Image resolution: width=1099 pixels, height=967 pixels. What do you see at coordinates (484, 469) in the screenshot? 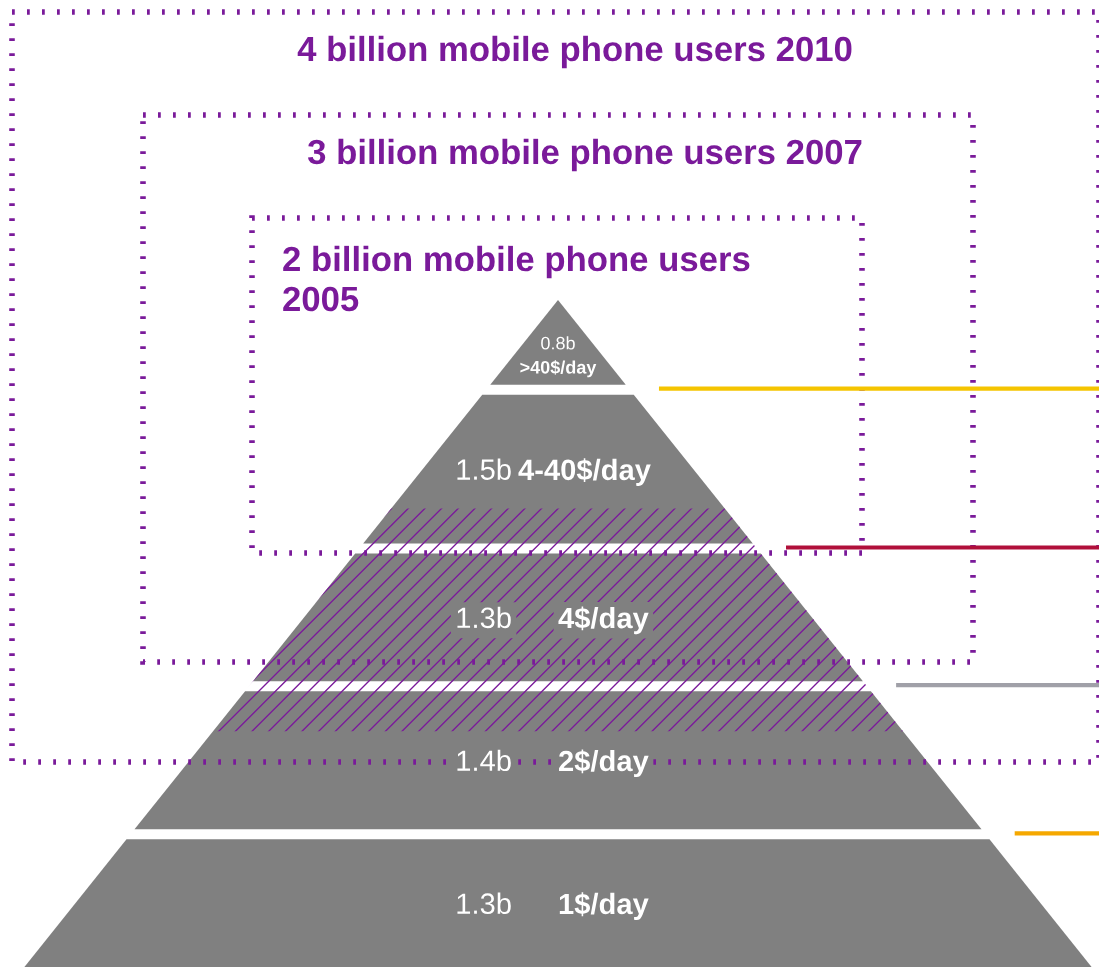
I see `data-label: 1.5b` at bounding box center [484, 469].